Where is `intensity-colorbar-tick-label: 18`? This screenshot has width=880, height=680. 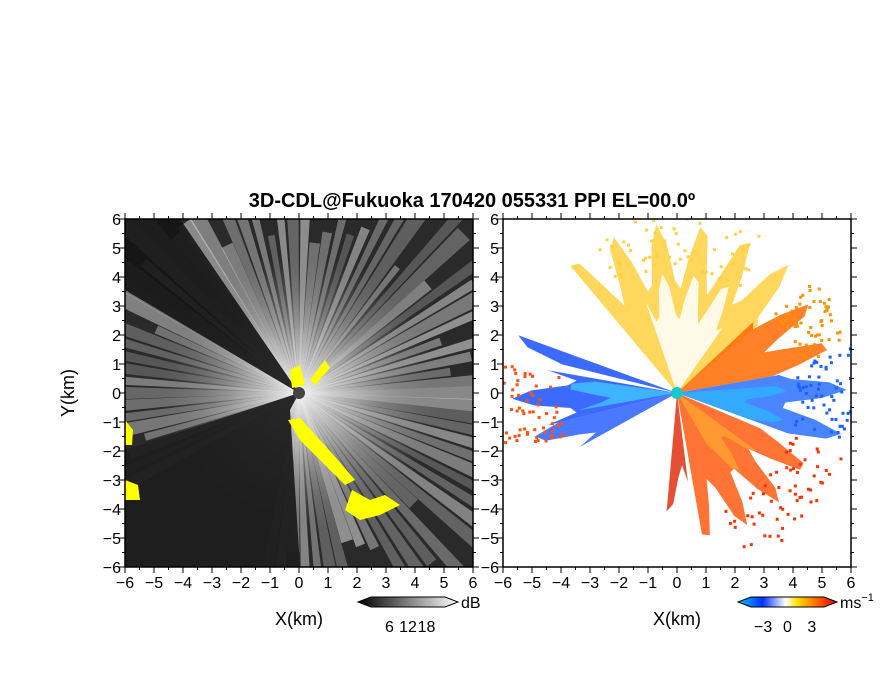 intensity-colorbar-tick-label: 18 is located at coordinates (427, 627).